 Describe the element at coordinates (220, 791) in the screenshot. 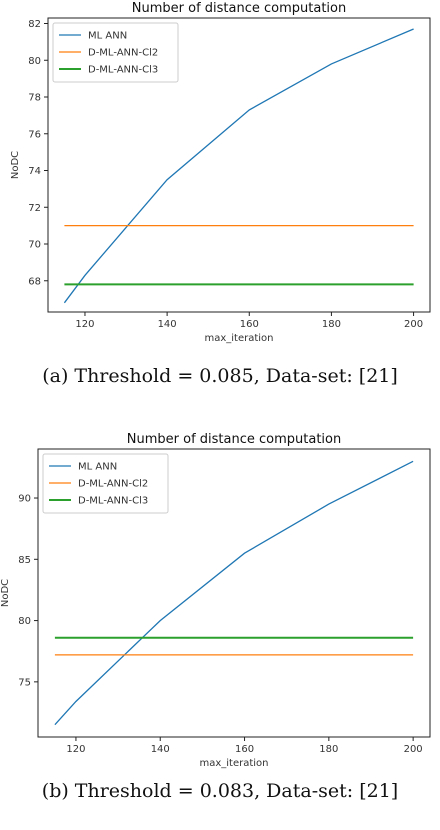

I see `caption-b: (b) Threshold = 0.083, Data-set: [21]` at that location.